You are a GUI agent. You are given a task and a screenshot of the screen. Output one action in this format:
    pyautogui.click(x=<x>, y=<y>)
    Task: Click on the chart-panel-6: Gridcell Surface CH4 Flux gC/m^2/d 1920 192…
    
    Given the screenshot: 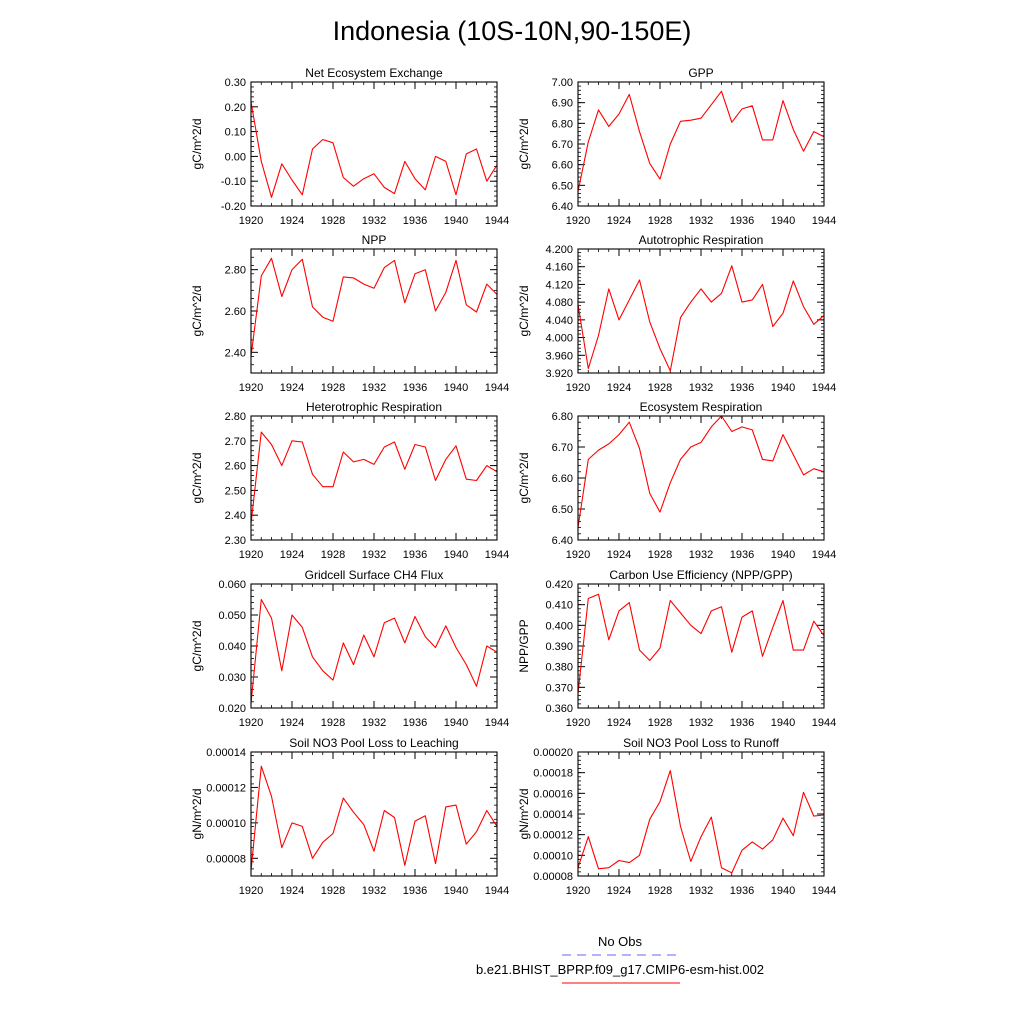 What is the action you would take?
    pyautogui.click(x=349, y=648)
    